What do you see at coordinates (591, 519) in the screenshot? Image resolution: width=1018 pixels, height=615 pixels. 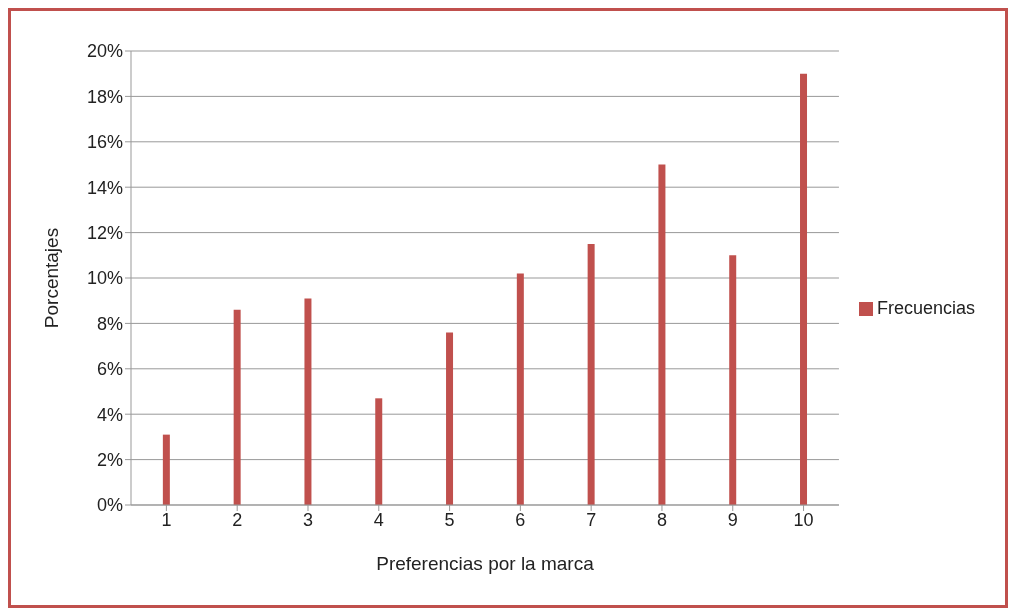 I see `x-tick-label: 7` at bounding box center [591, 519].